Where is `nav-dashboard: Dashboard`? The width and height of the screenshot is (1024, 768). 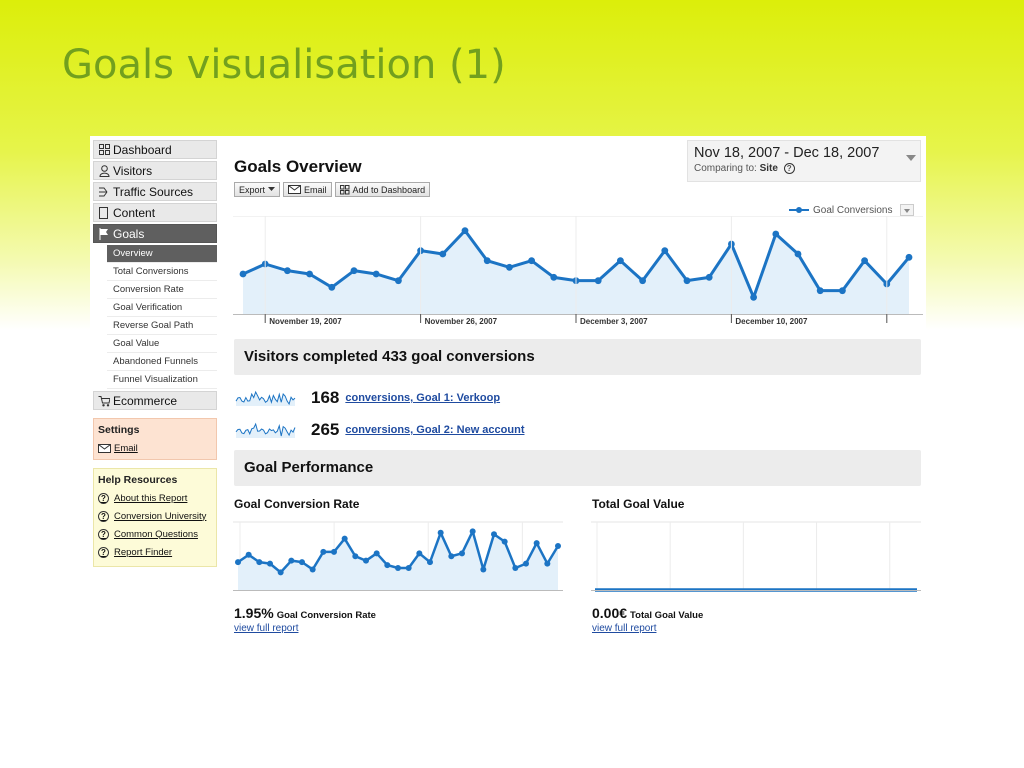
nav-dashboard: Dashboard is located at coordinates (155, 149).